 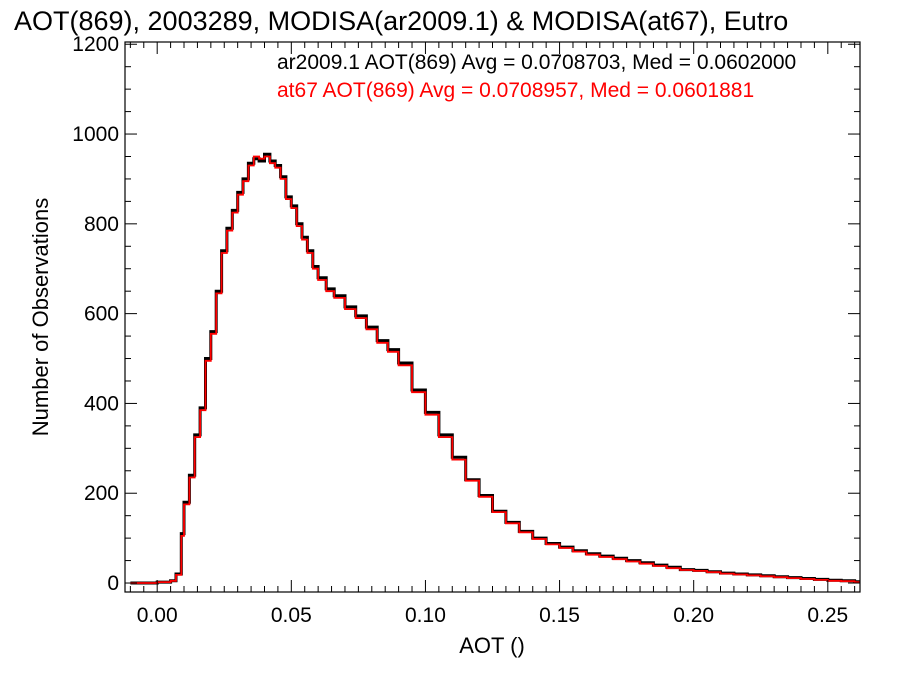 What do you see at coordinates (101, 224) in the screenshot?
I see `y-tick-label: 800` at bounding box center [101, 224].